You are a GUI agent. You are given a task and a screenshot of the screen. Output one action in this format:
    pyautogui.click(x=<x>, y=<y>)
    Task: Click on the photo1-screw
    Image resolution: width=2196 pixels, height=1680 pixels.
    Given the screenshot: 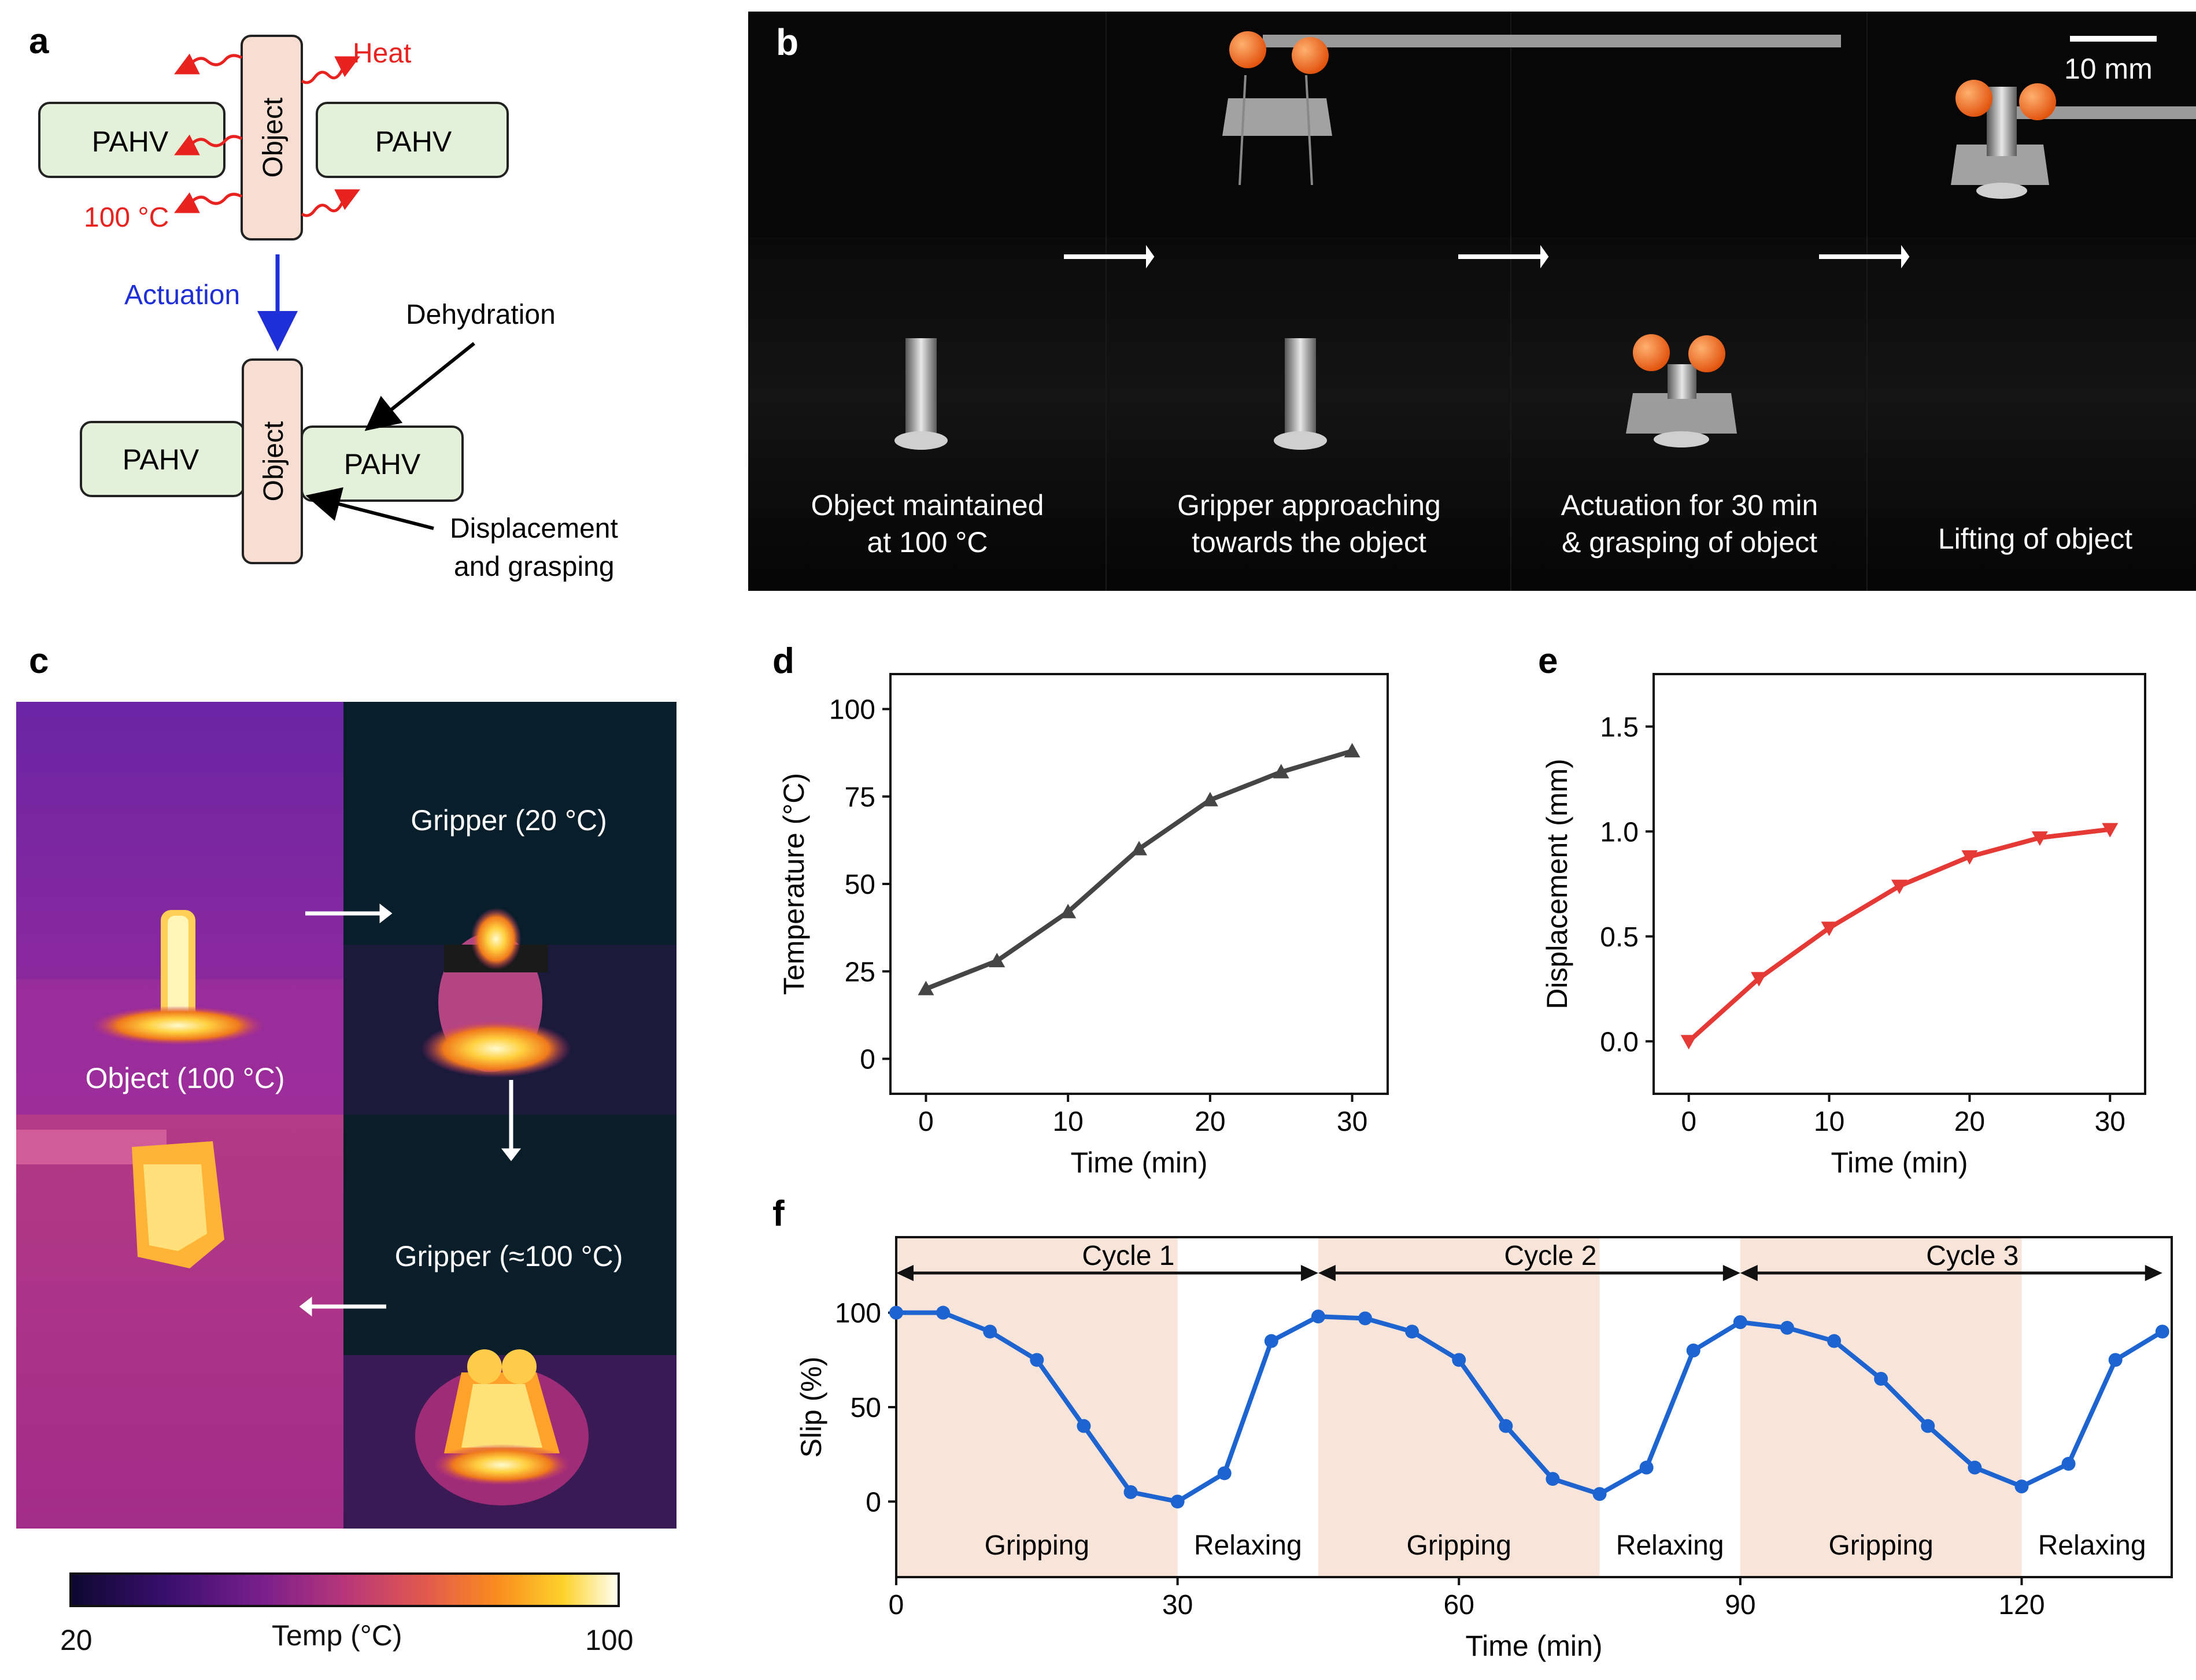 What is the action you would take?
    pyautogui.click(x=921, y=394)
    